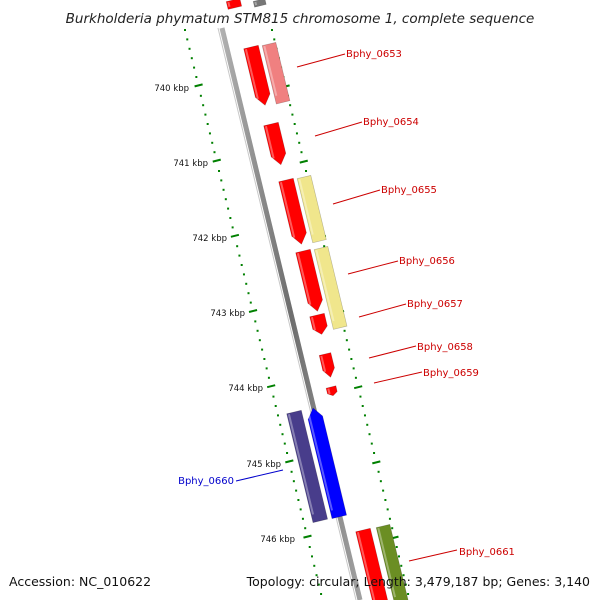 Image resolution: width=600 pixels, height=600 pixels. I want to click on scale-label: 740 kbp, so click(171, 89).